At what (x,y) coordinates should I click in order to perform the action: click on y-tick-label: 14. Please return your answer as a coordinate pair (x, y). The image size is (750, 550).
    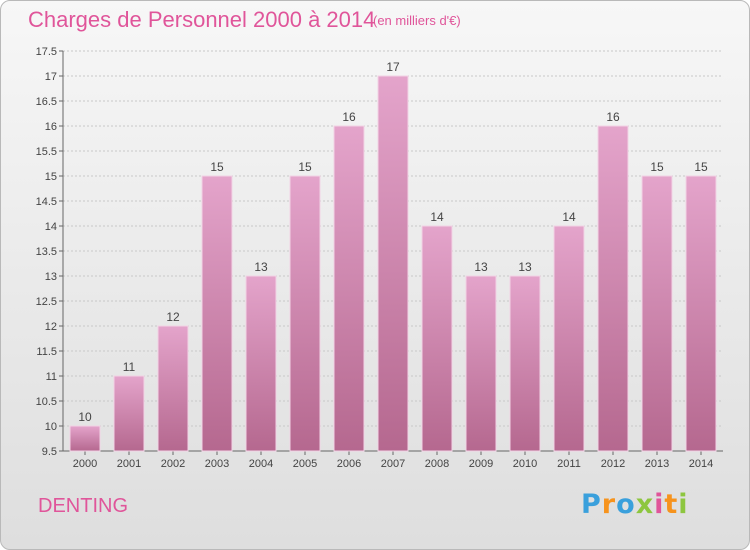
    Looking at the image, I should click on (51, 227).